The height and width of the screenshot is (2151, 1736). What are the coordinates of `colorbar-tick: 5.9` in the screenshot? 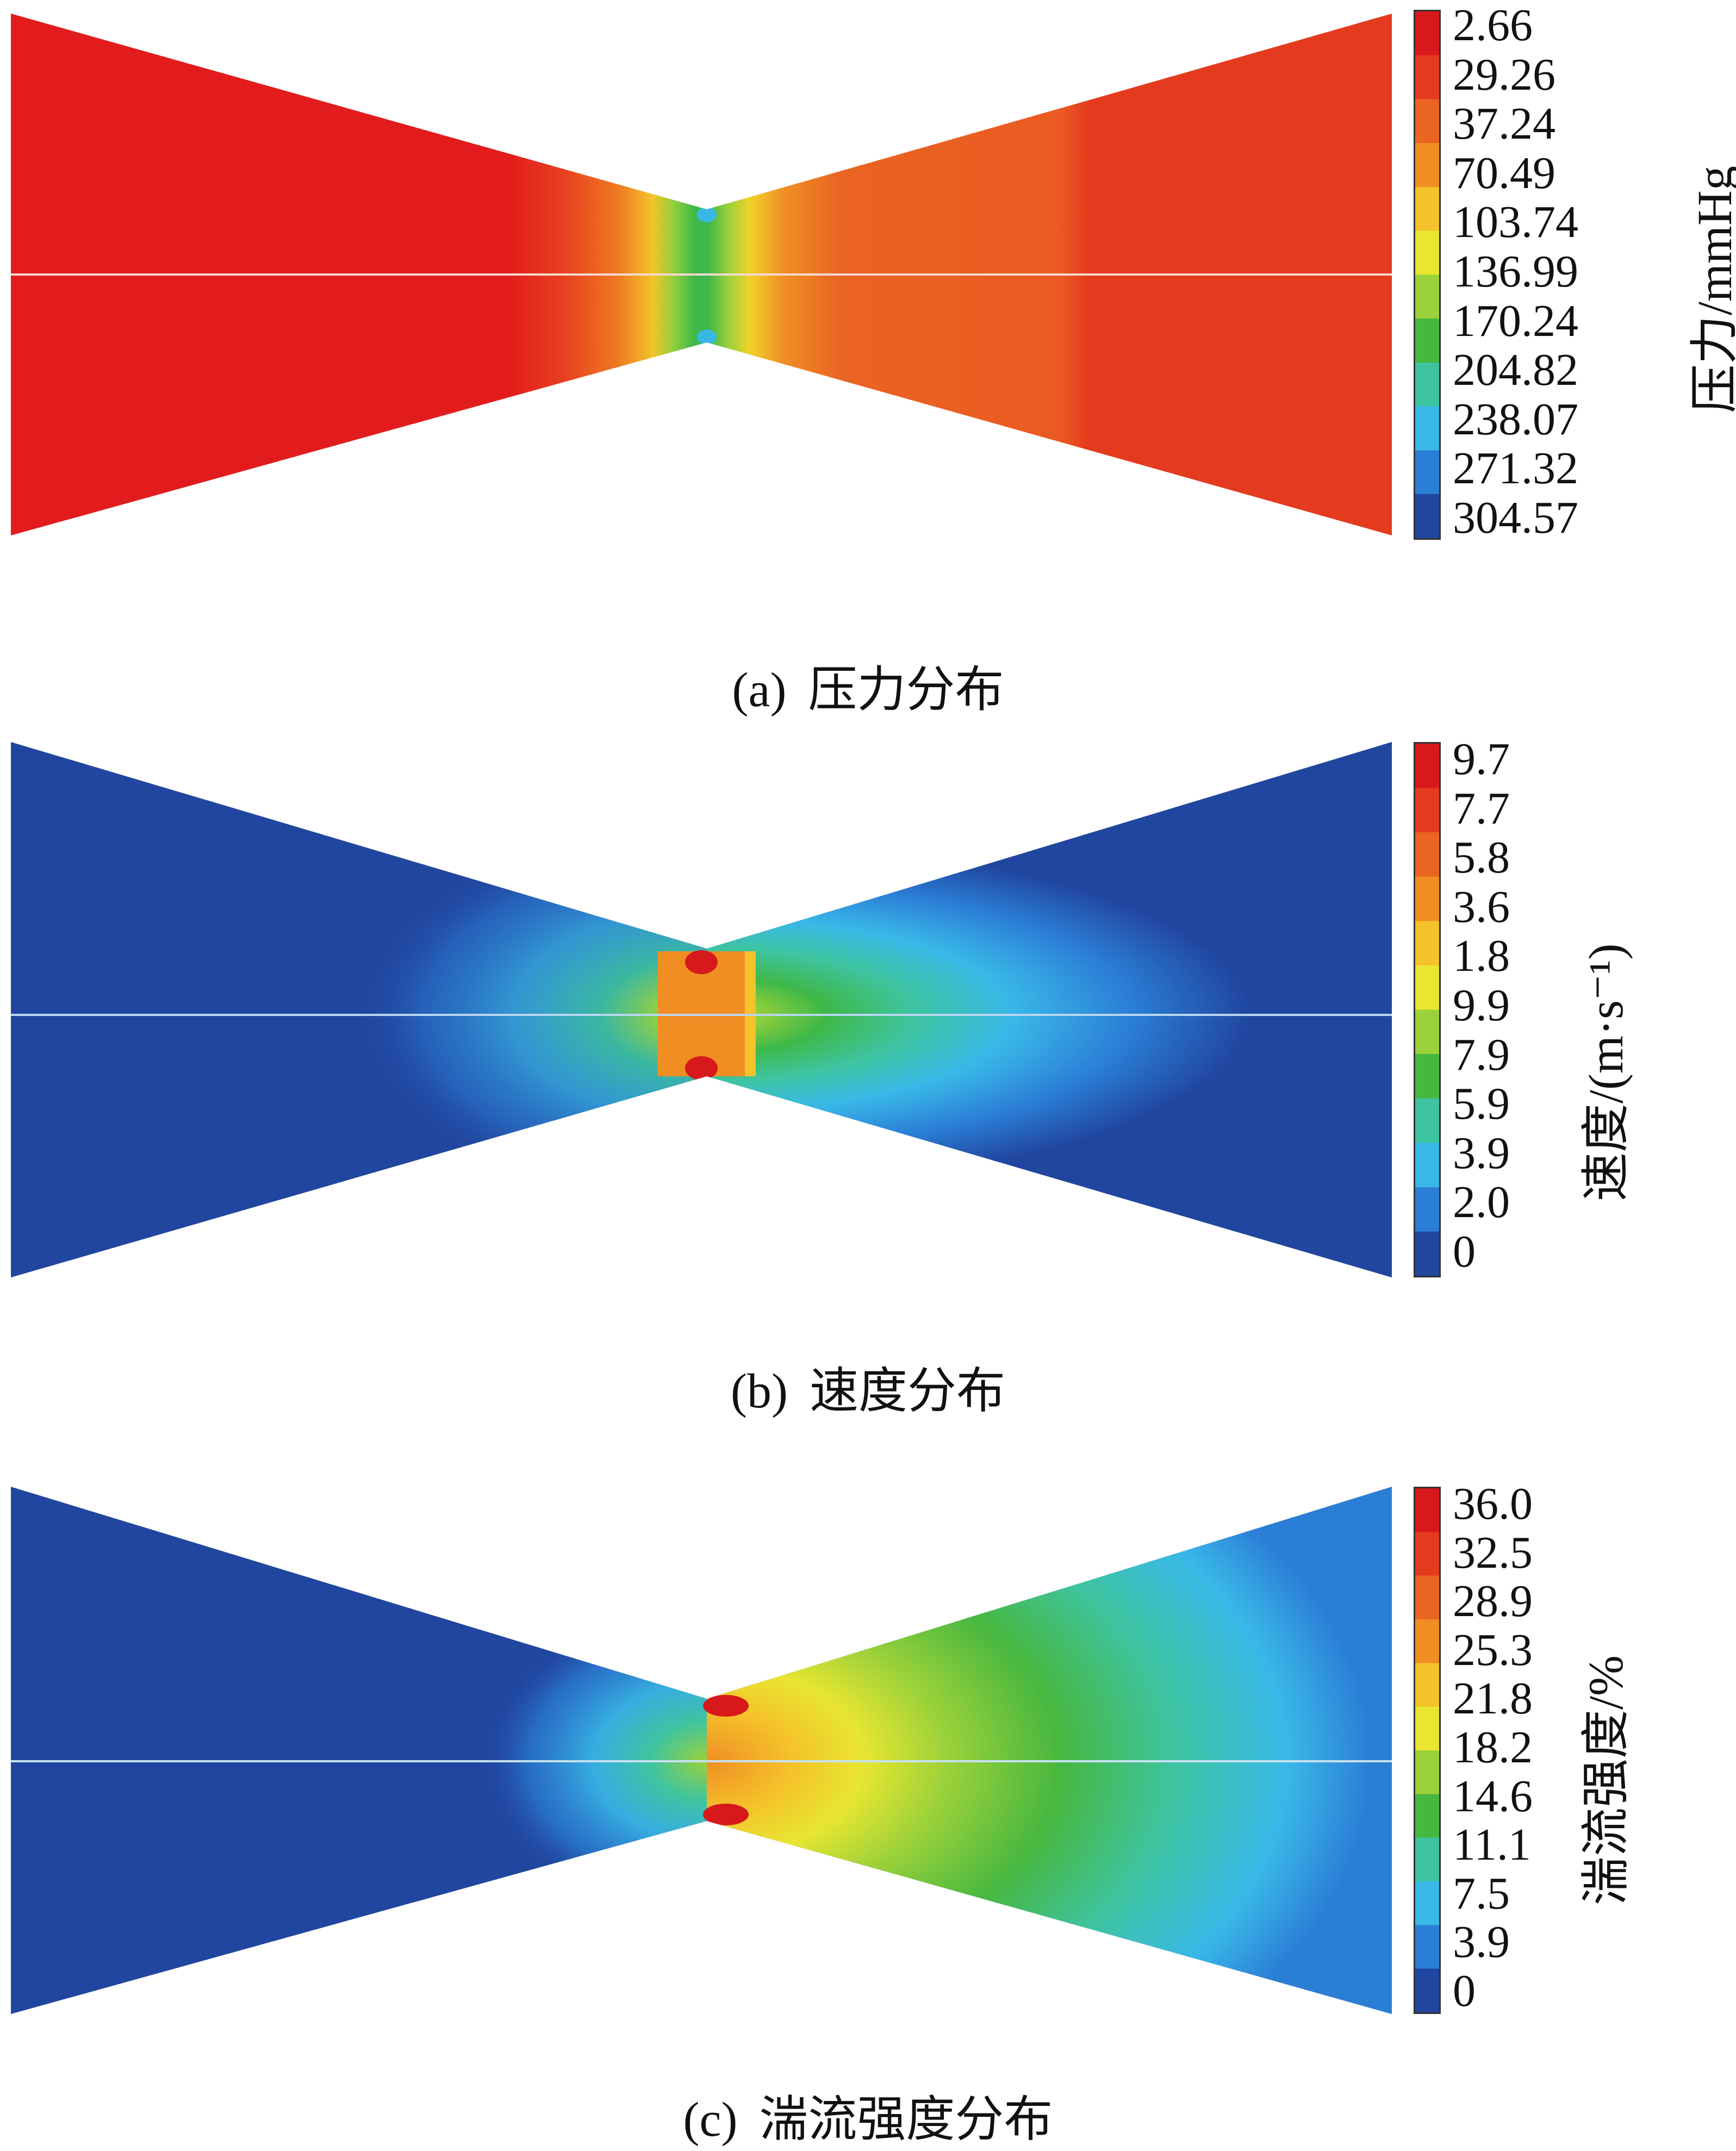 It's located at (1481, 1104).